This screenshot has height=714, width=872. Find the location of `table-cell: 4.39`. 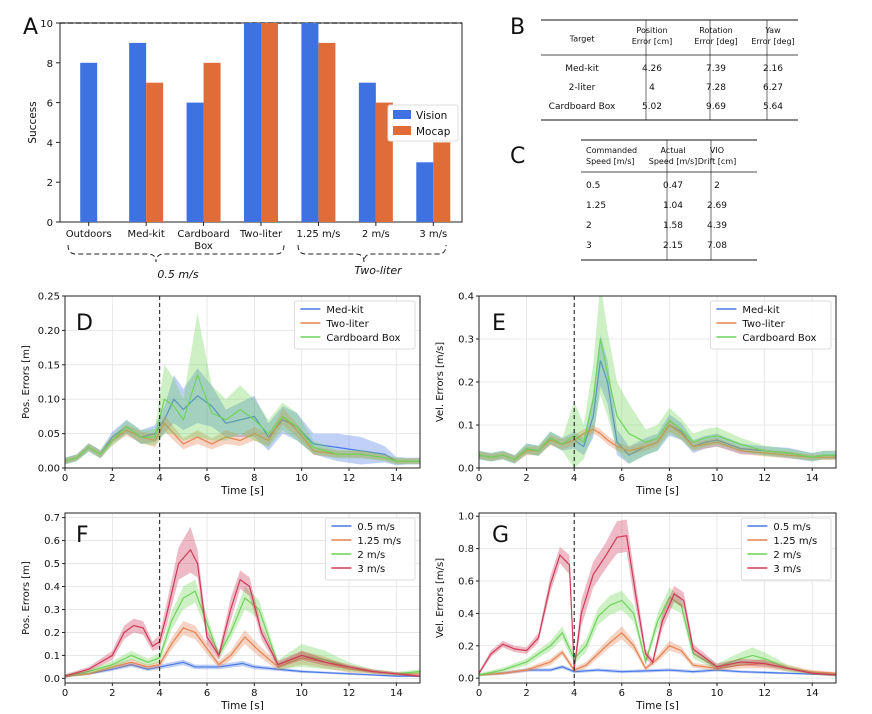

table-cell: 4.39 is located at coordinates (717, 226).